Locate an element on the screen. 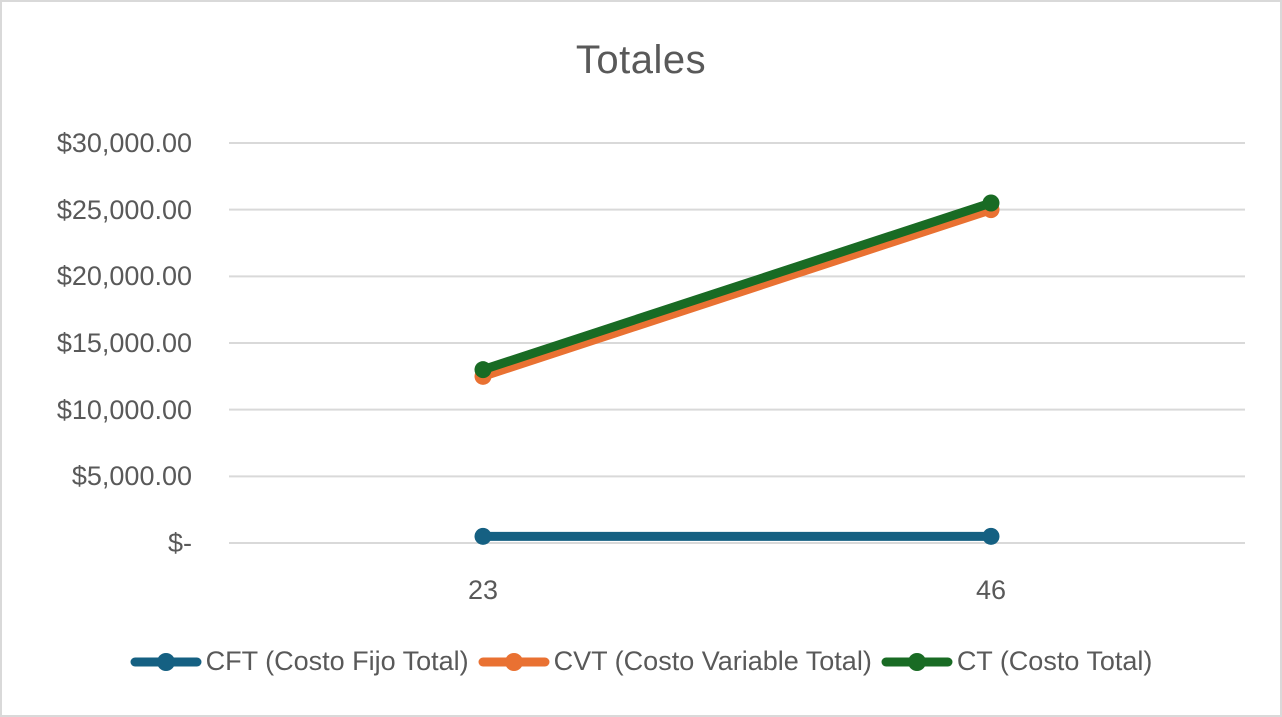 This screenshot has width=1282, height=717. legend-item-ct: CT (Costo Total) is located at coordinates (1017, 661).